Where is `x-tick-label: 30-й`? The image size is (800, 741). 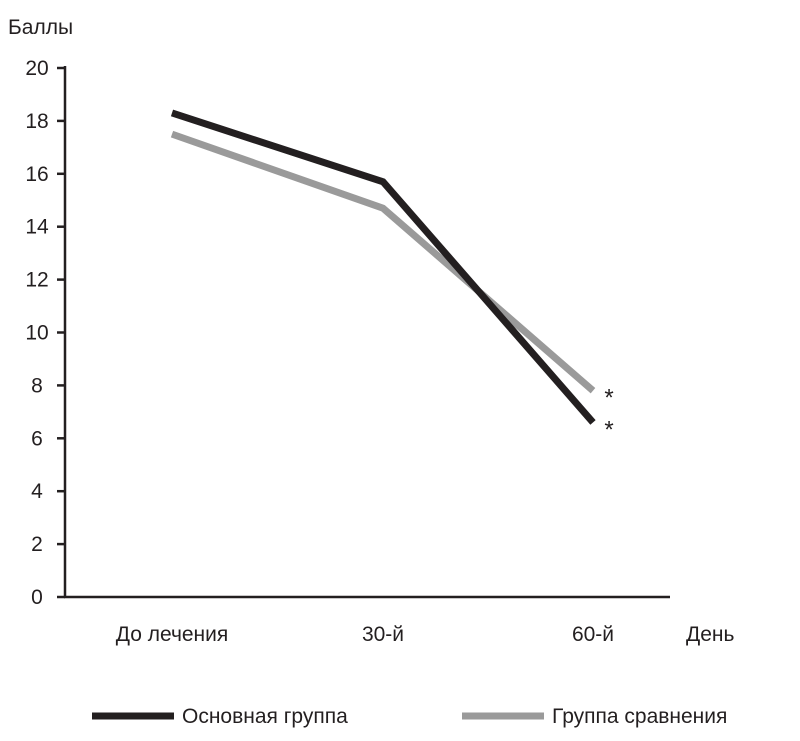 x-tick-label: 30-й is located at coordinates (383, 634).